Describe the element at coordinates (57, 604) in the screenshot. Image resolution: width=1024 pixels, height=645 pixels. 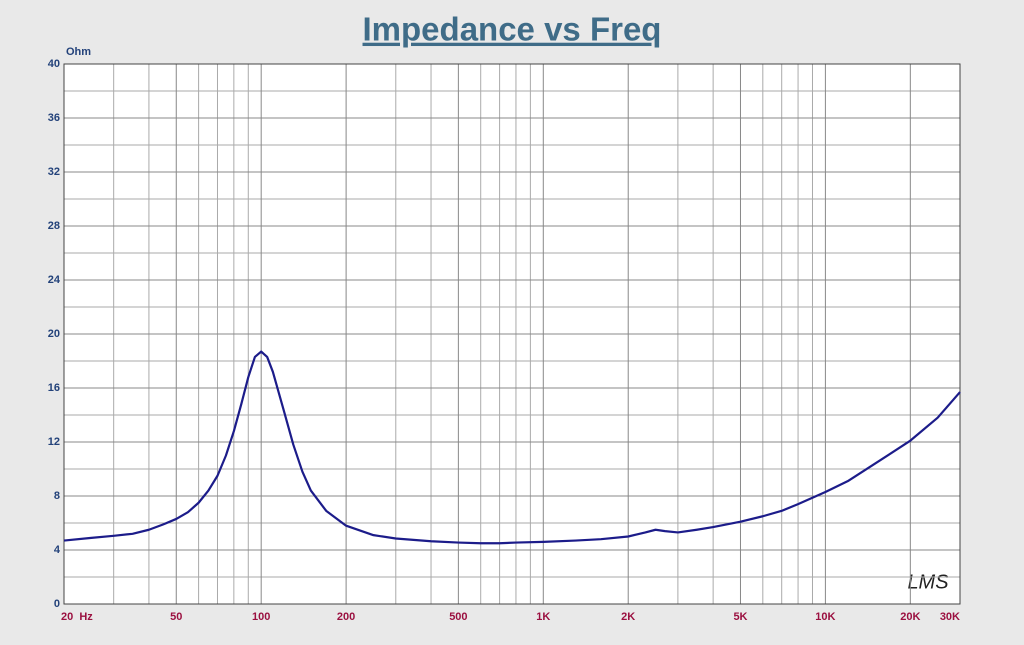
I see `y-tick-label: 0` at that location.